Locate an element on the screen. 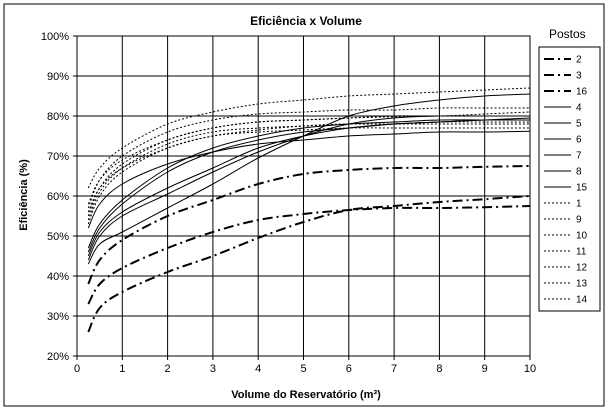 Image resolution: width=609 pixels, height=410 pixels. x-tick-label: 8 is located at coordinates (439, 369).